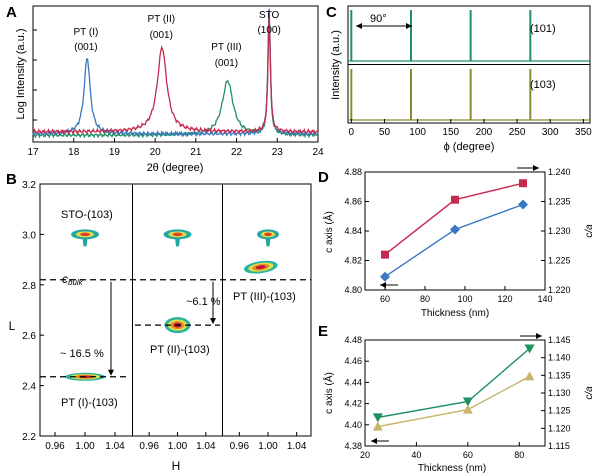 Image resolution: width=600 pixels, height=476 pixels. What do you see at coordinates (323, 177) in the screenshot?
I see `panel-label-d: D` at bounding box center [323, 177].